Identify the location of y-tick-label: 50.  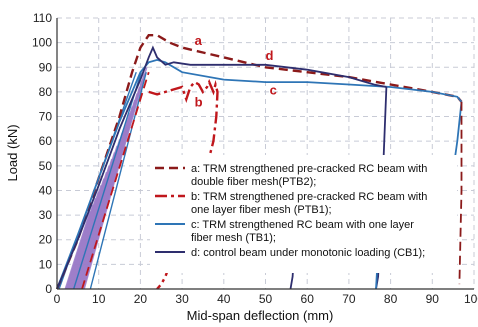
(46, 166).